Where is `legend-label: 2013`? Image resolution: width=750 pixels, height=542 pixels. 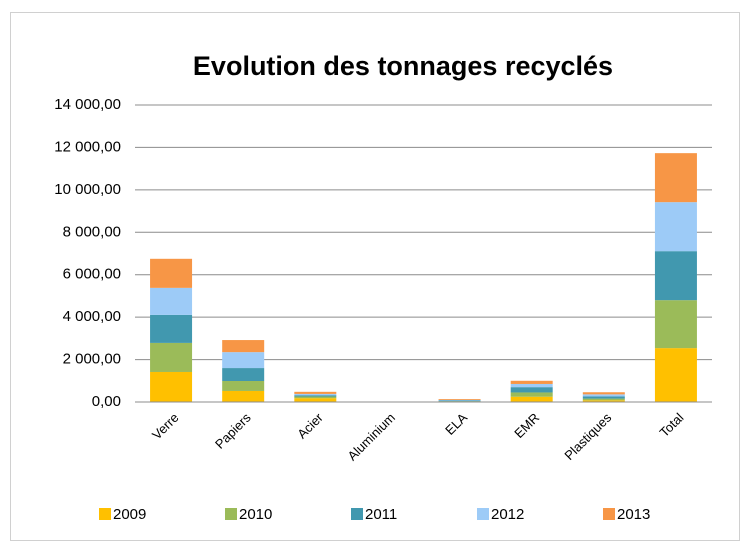
legend-label: 2013 is located at coordinates (633, 514).